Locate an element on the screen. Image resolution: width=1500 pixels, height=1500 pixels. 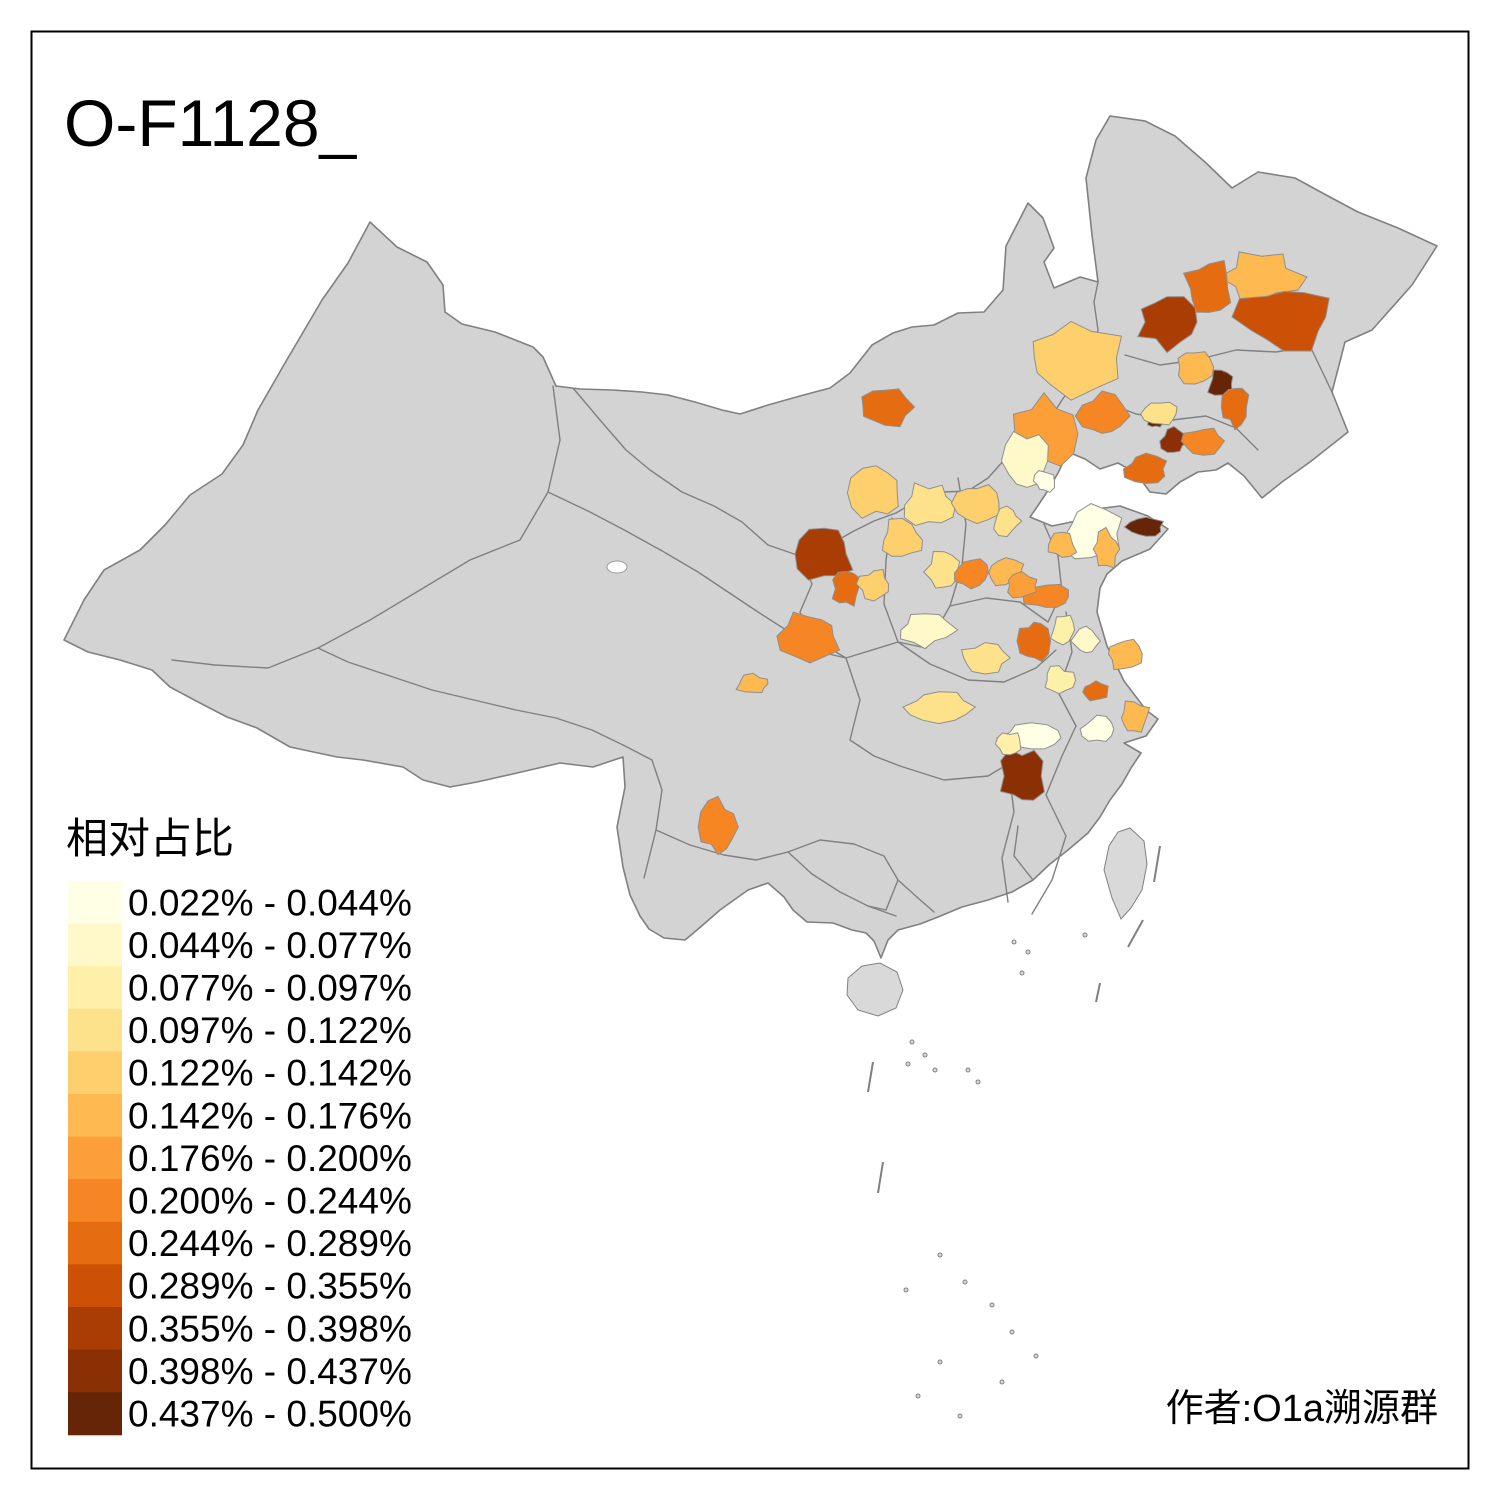
legend-label: 0.044% - 0.077% is located at coordinates (270, 945).